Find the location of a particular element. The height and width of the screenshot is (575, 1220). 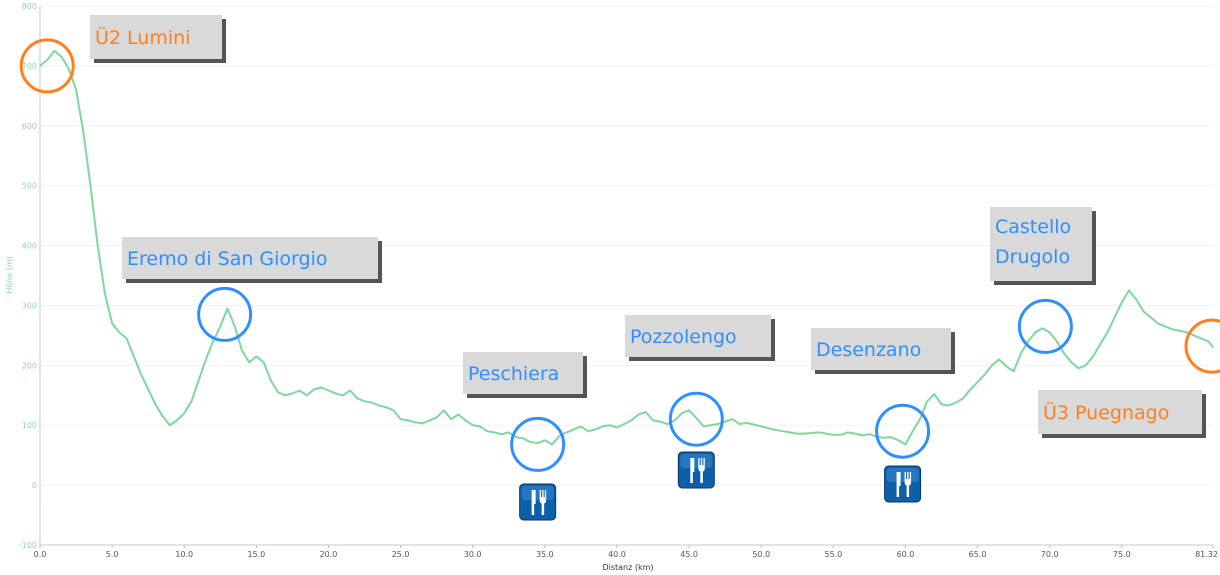

x-tick-label: 5.0 is located at coordinates (112, 554).